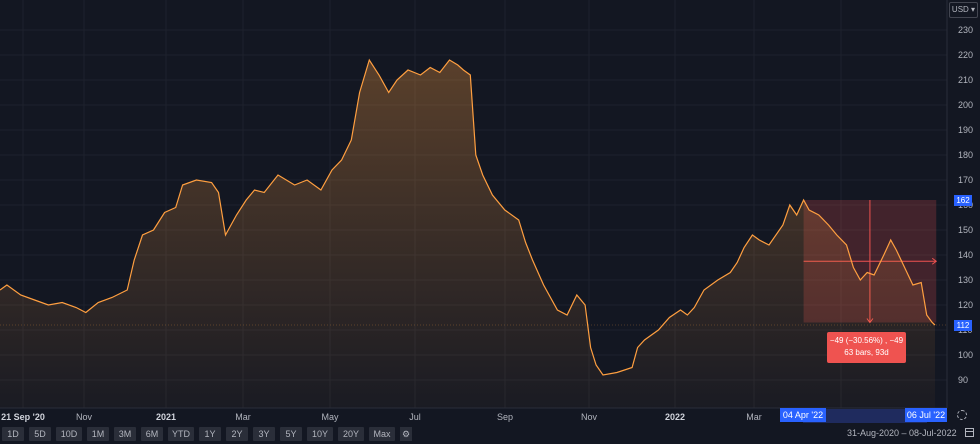 The height and width of the screenshot is (444, 980). Describe the element at coordinates (965, 355) in the screenshot. I see `y-tick-label: 100` at that location.